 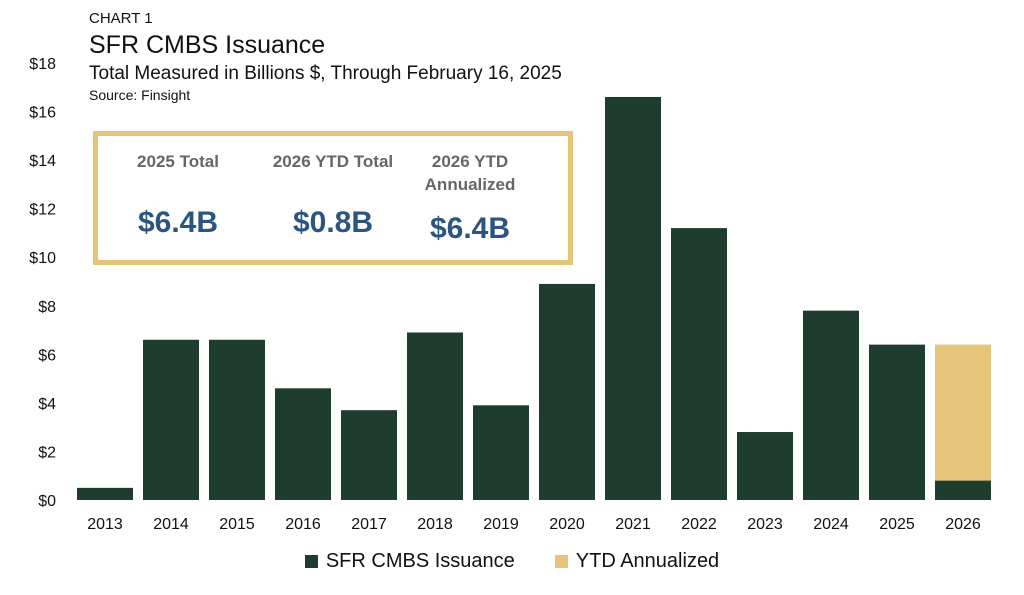 I want to click on bar-issuance-2019, so click(x=501, y=452).